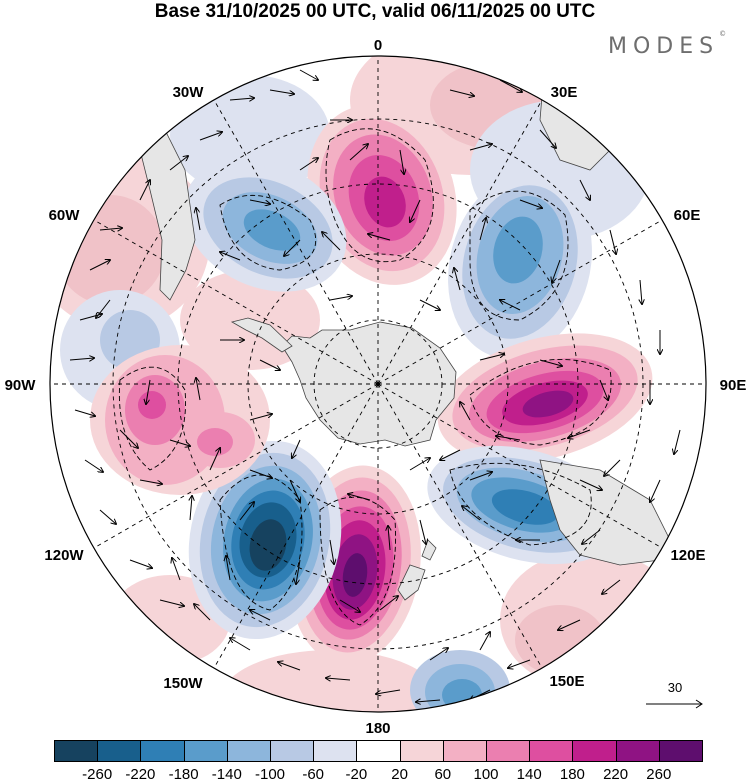 This screenshot has height=784, width=750. What do you see at coordinates (411, 582) in the screenshot?
I see `new-zealand-south` at bounding box center [411, 582].